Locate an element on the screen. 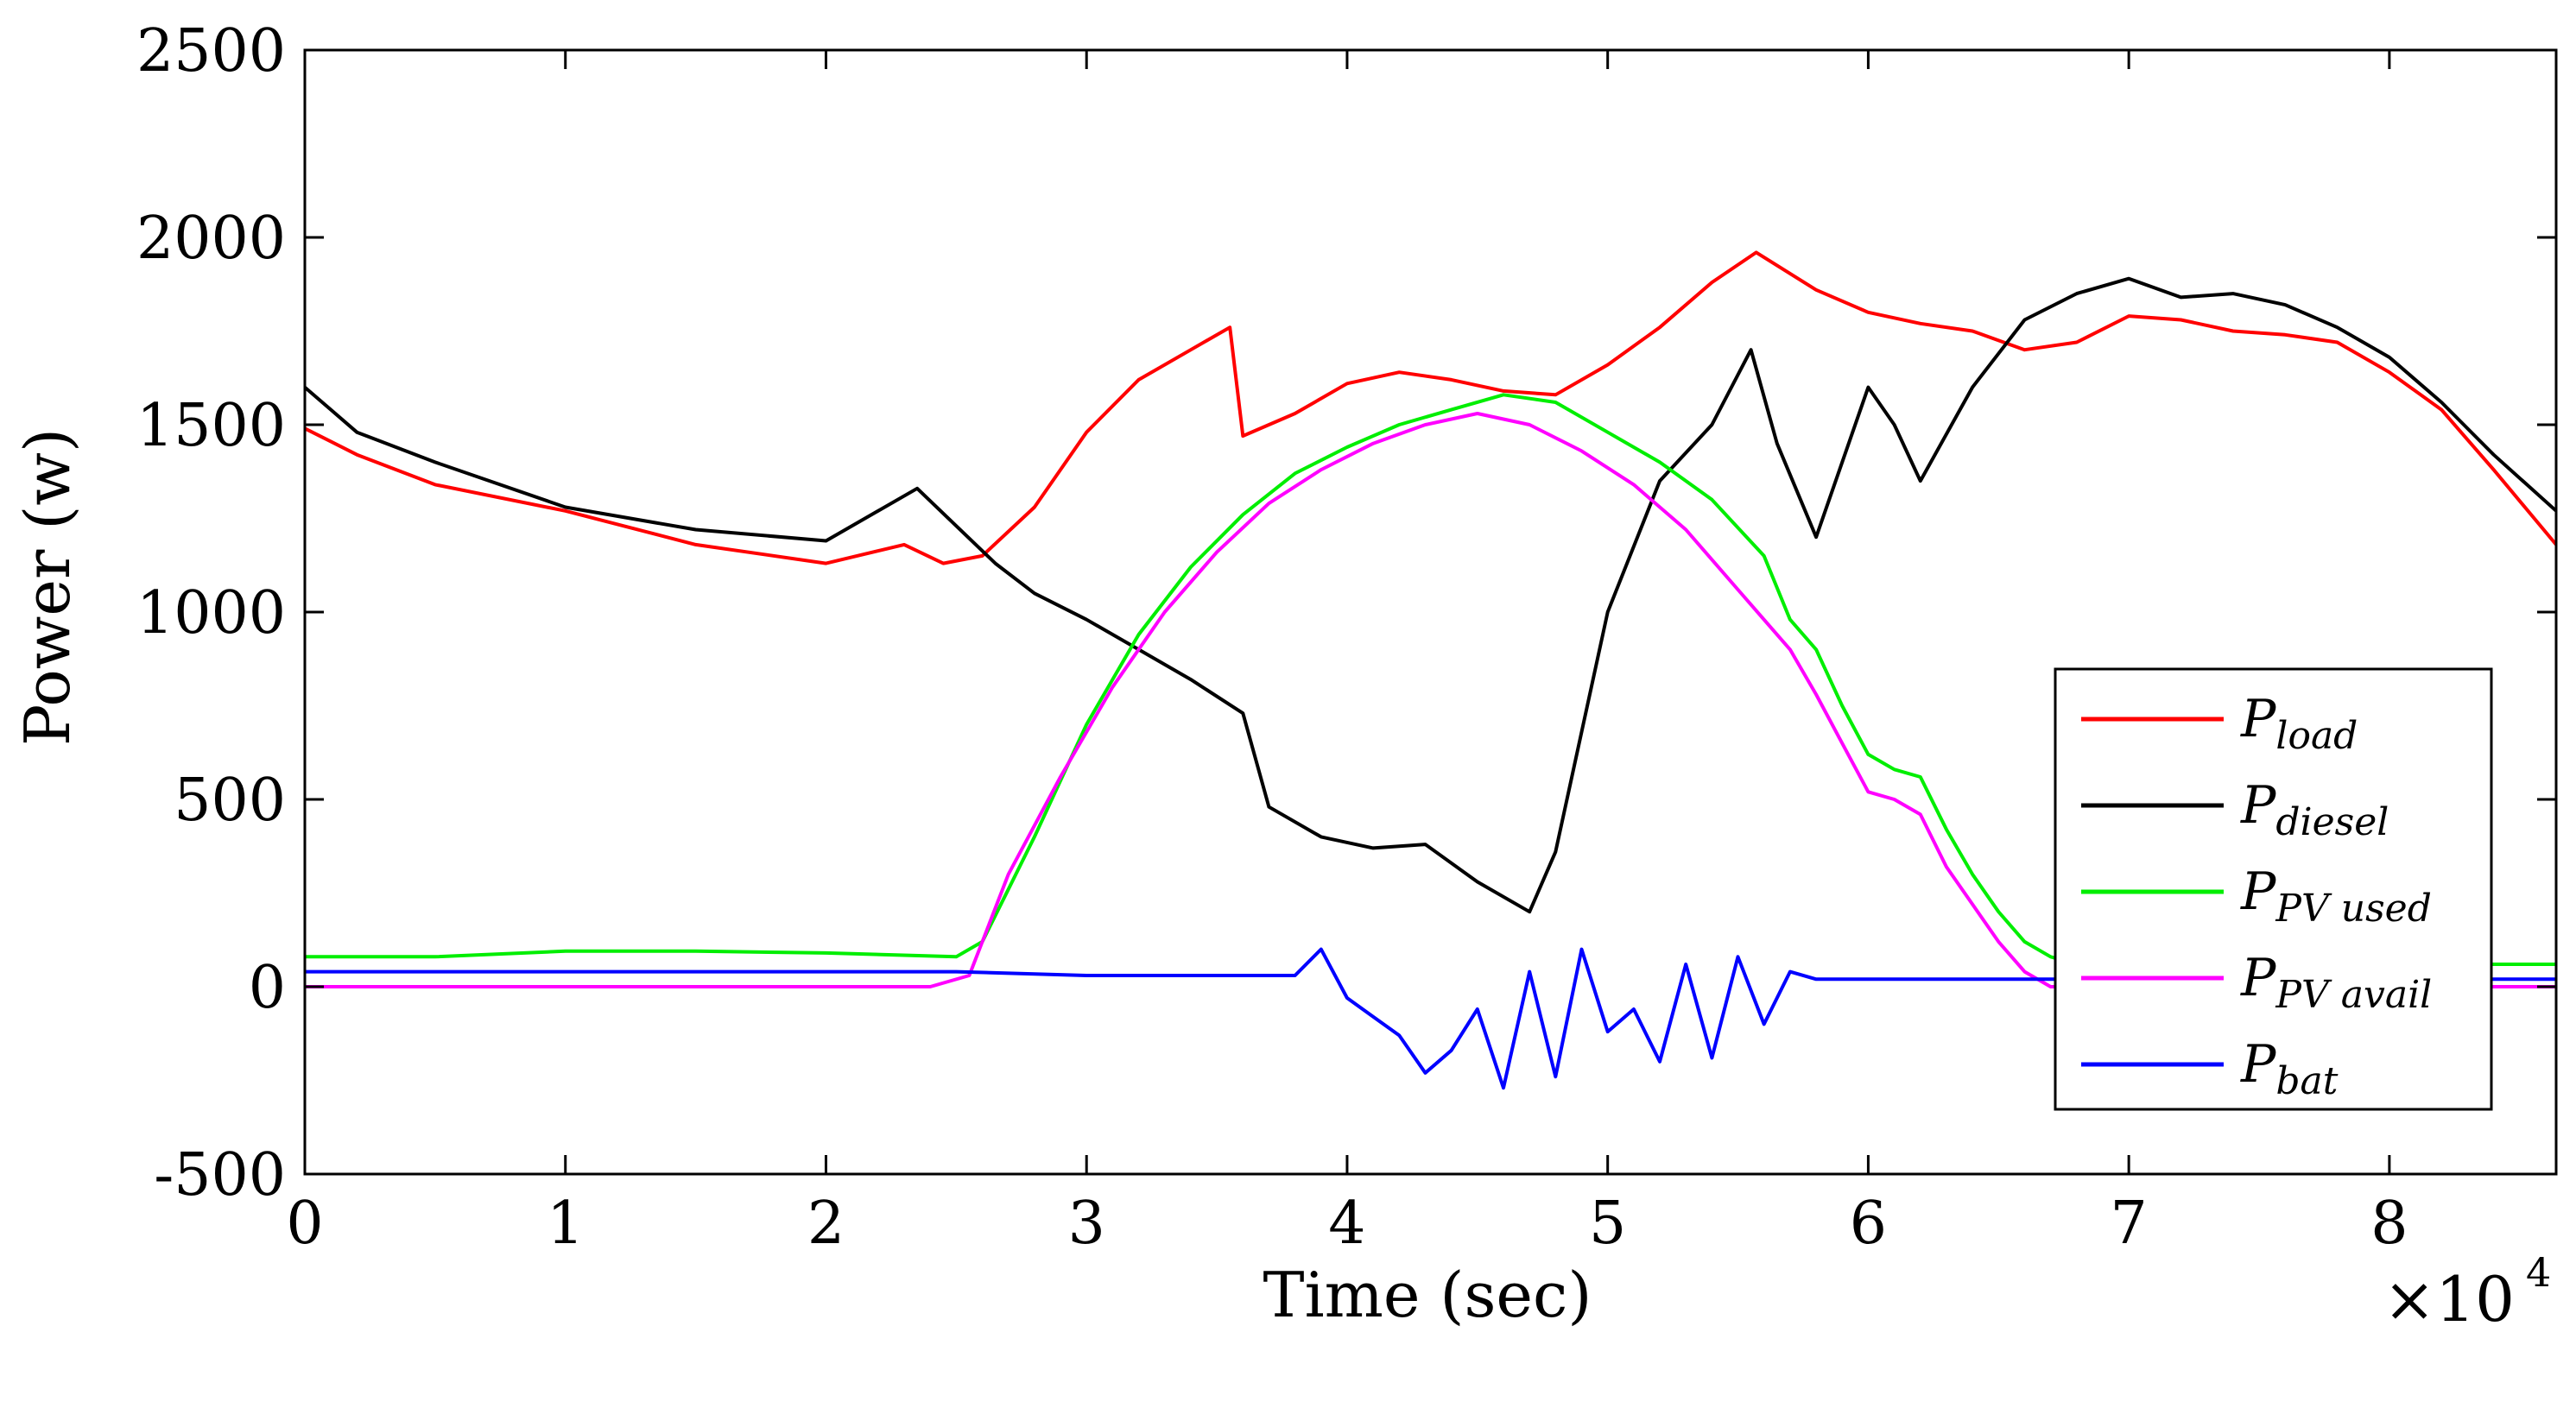  x-exponent: ×10 4 is located at coordinates (2467, 1292).